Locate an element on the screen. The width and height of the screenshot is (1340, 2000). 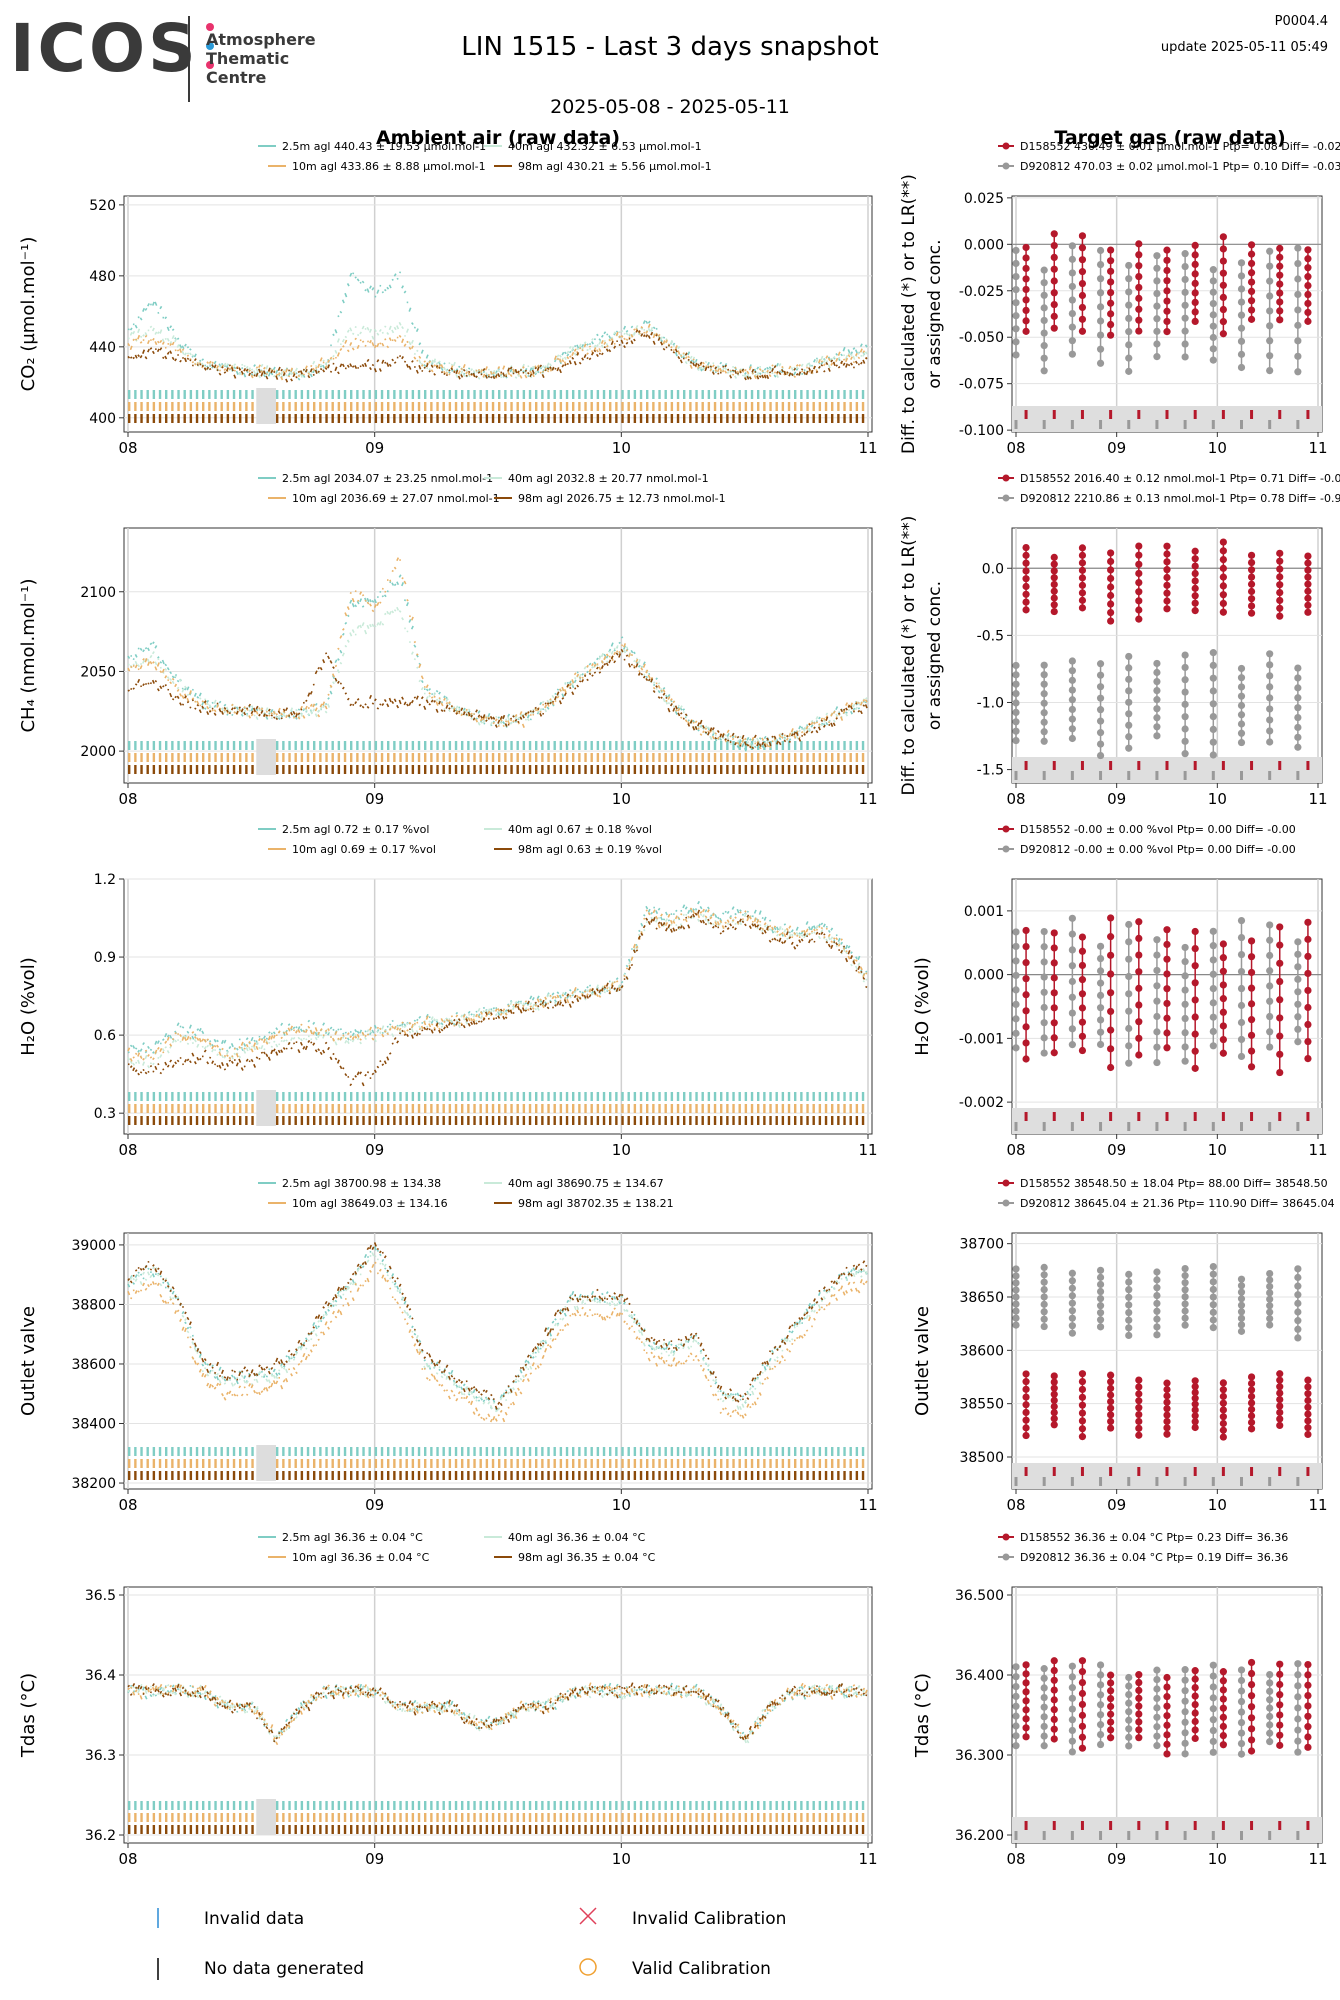
y-axis-label-target: Diff. to calculated (*) or to LR(**) is located at coordinates (909, 314).